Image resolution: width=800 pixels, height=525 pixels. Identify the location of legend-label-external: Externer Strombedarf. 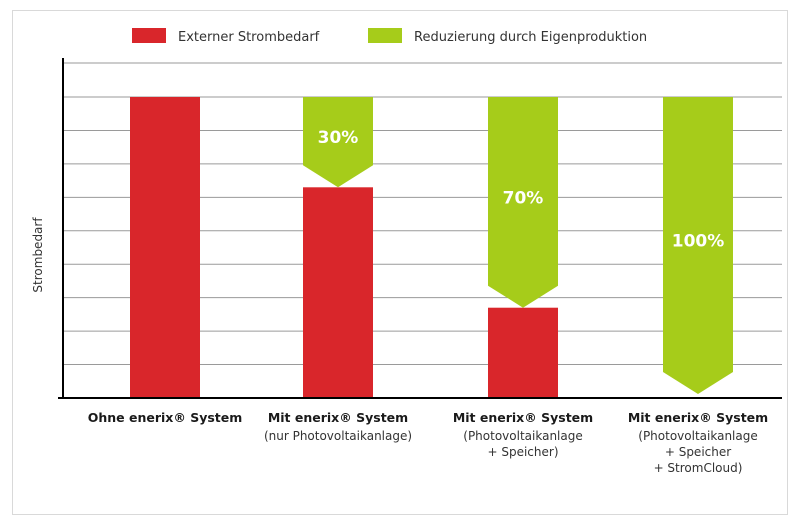
(249, 37).